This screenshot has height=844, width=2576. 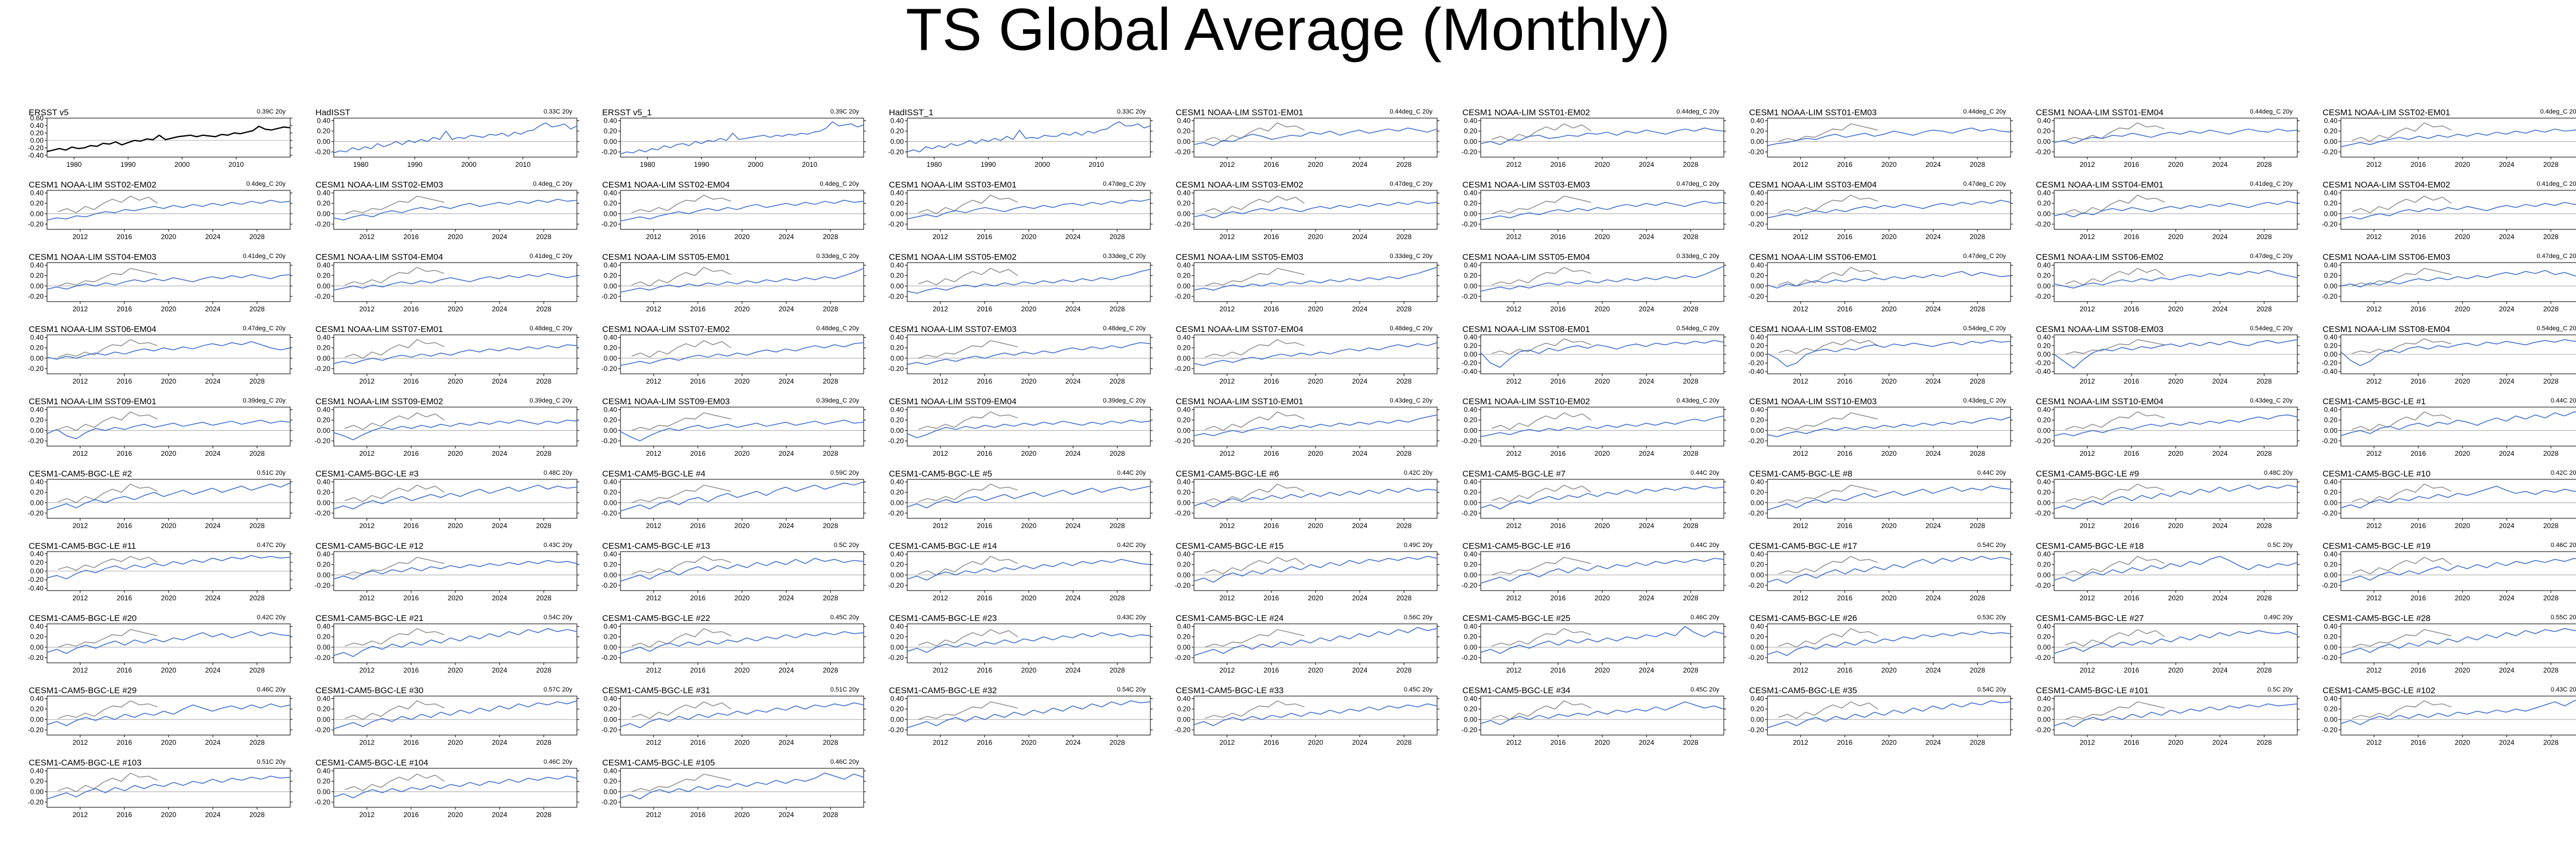 What do you see at coordinates (1230, 690) in the screenshot?
I see `panel-title: CESM1-CAM5-BGC-LE #33` at bounding box center [1230, 690].